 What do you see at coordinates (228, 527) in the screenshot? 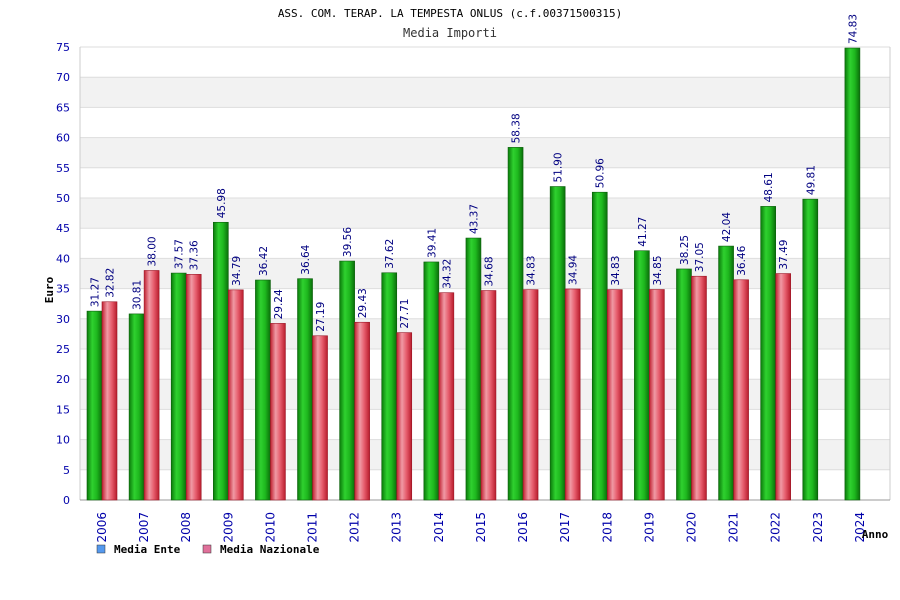
I see `x-tick-label: 2009` at bounding box center [228, 527].